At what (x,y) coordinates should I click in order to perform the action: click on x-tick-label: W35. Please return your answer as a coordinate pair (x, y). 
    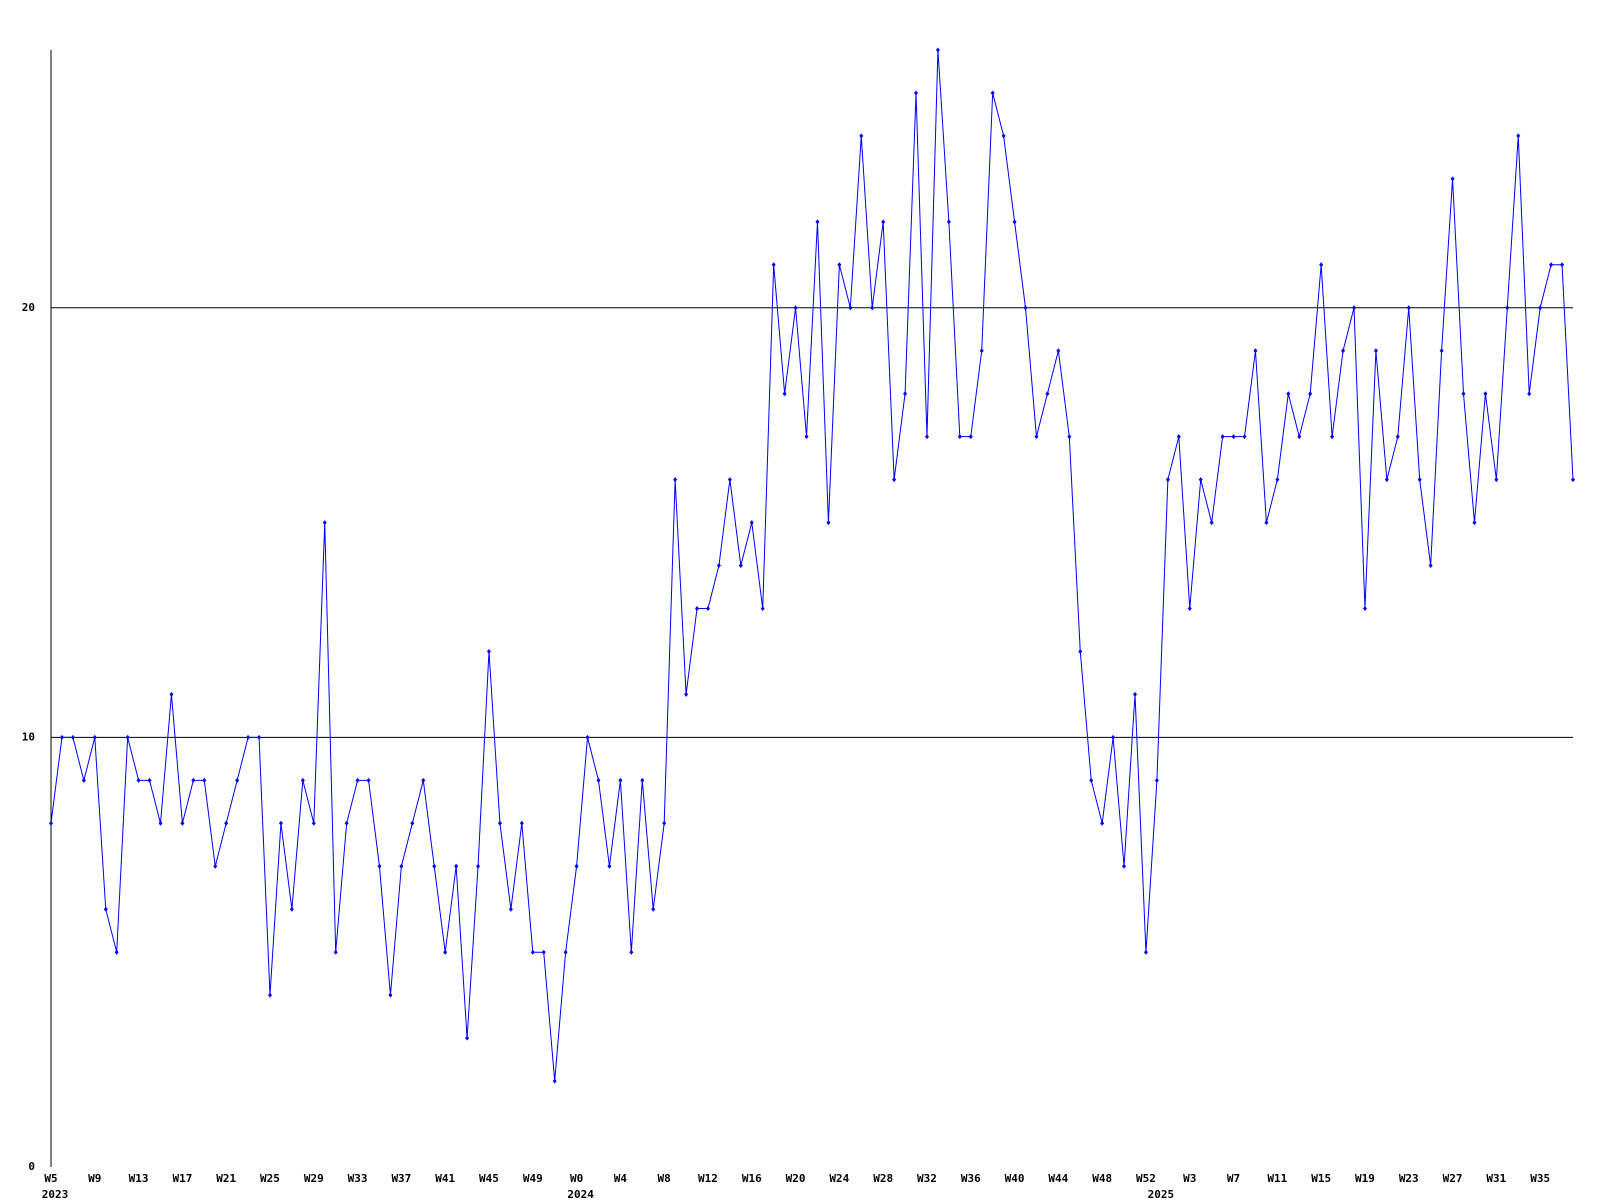
    Looking at the image, I should click on (1540, 1178).